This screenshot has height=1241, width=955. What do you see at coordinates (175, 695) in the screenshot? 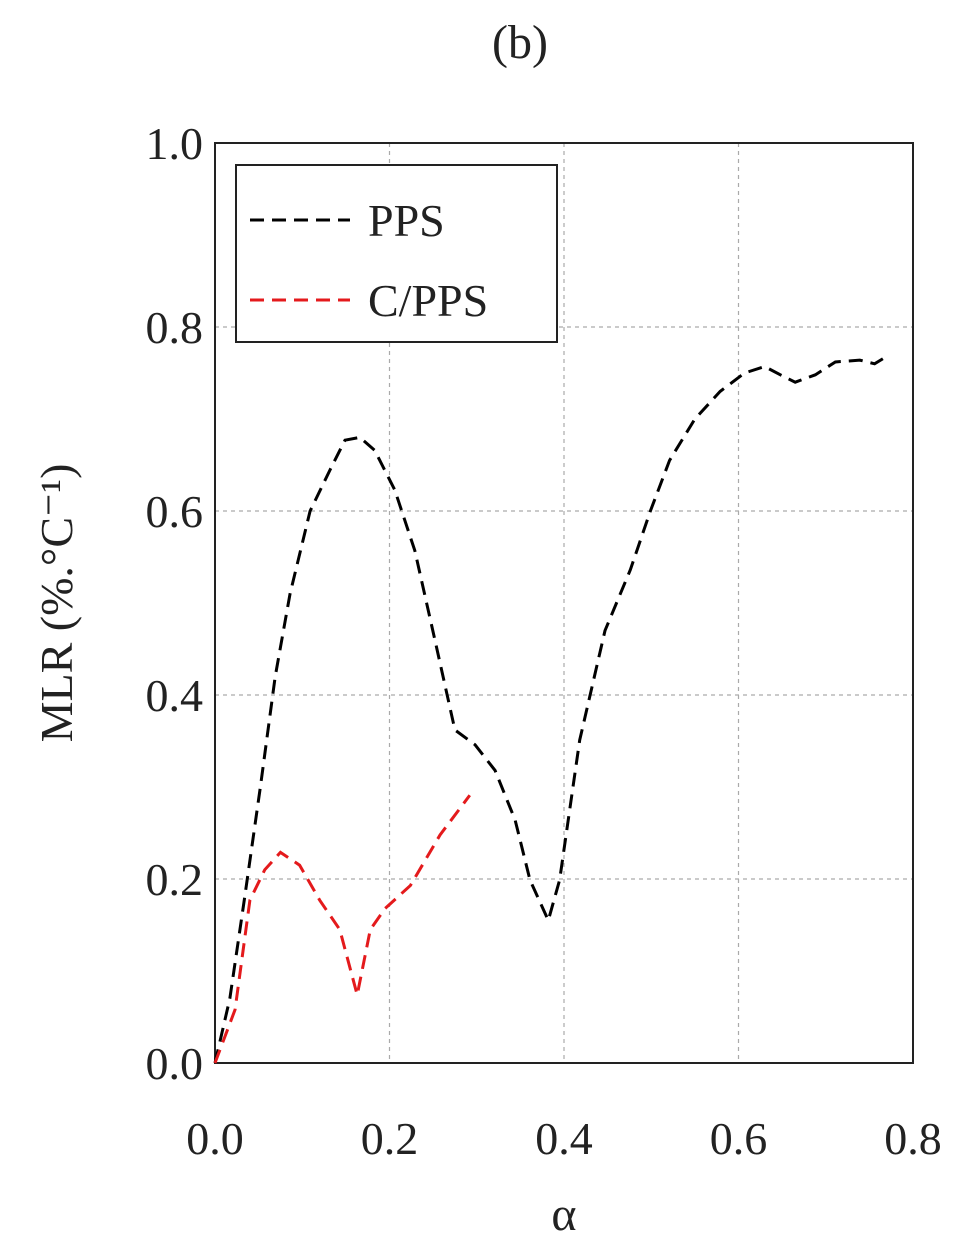
I see `y-tick-label: 0.4` at bounding box center [175, 695].